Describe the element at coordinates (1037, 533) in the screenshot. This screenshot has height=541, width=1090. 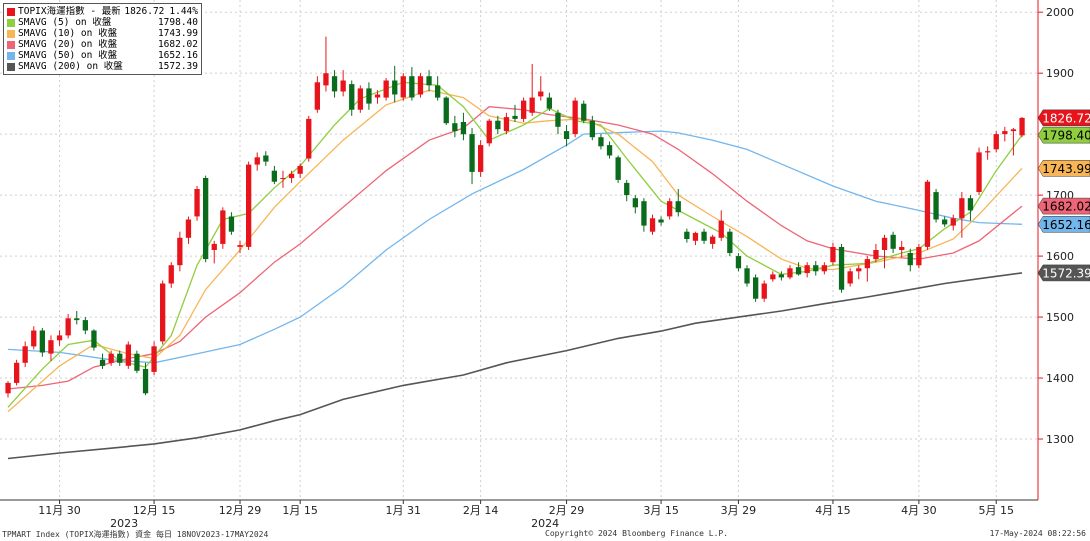
I see `footer-timestamp: 17-May-2024 08:22:56` at that location.